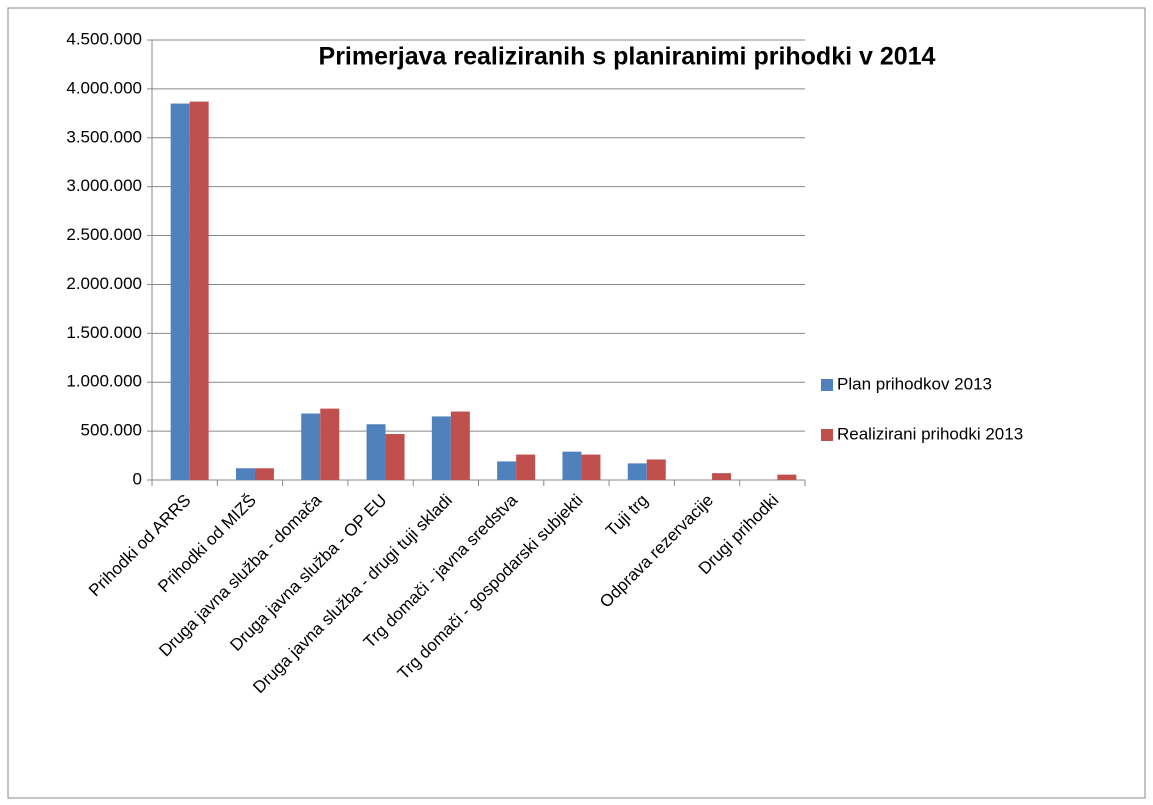  I want to click on y-tick-label: 3.000.000, so click(104, 185).